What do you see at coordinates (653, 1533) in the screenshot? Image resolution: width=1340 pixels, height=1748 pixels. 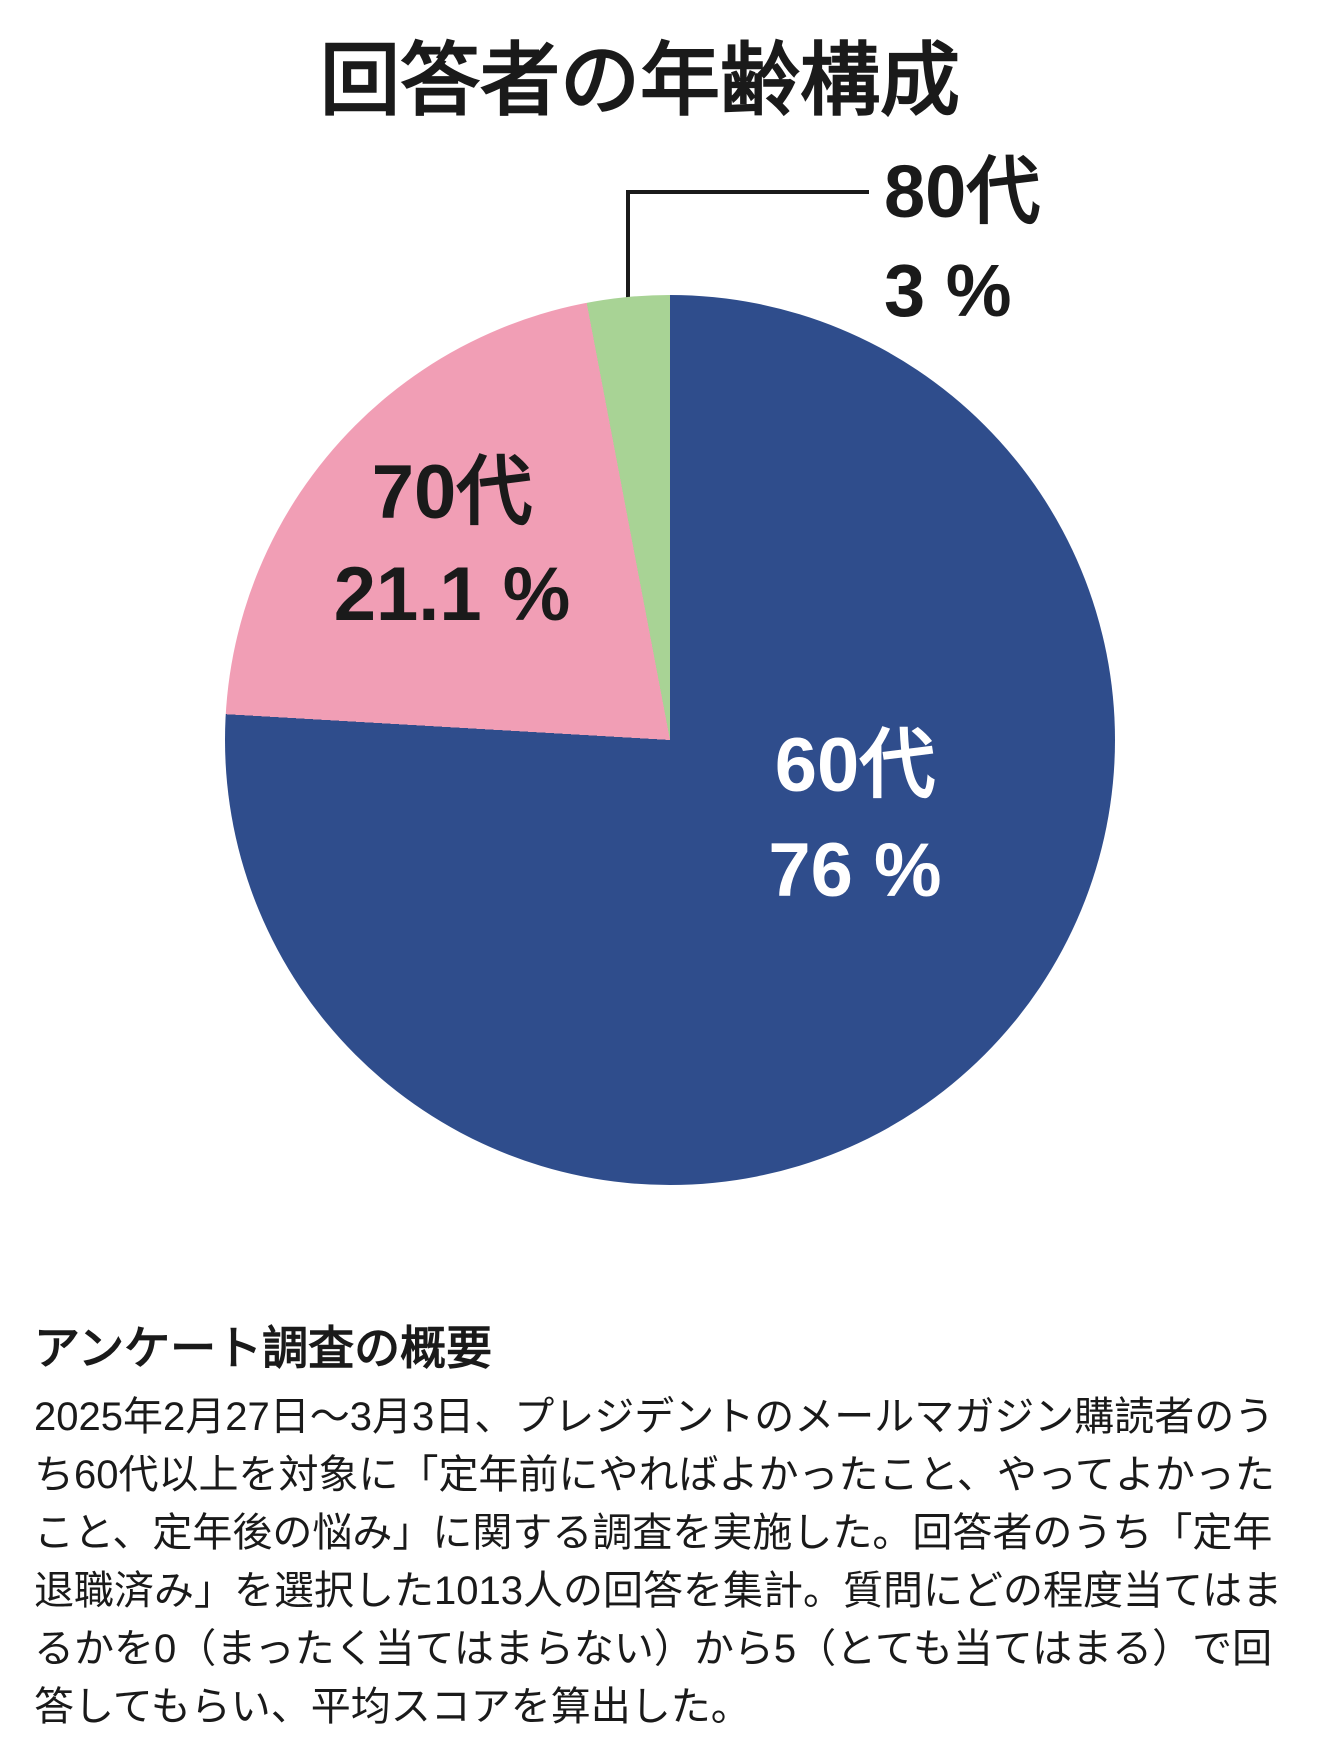 I see `survey-description-line: こと、定年後の悩み」に関する調査を実施した。回答者のうち「定年` at bounding box center [653, 1533].